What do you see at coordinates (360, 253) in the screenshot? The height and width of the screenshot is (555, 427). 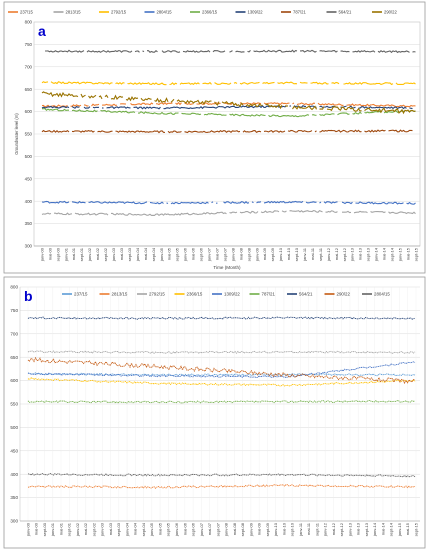 I see `x-tick-label: mai-13` at bounding box center [360, 253].